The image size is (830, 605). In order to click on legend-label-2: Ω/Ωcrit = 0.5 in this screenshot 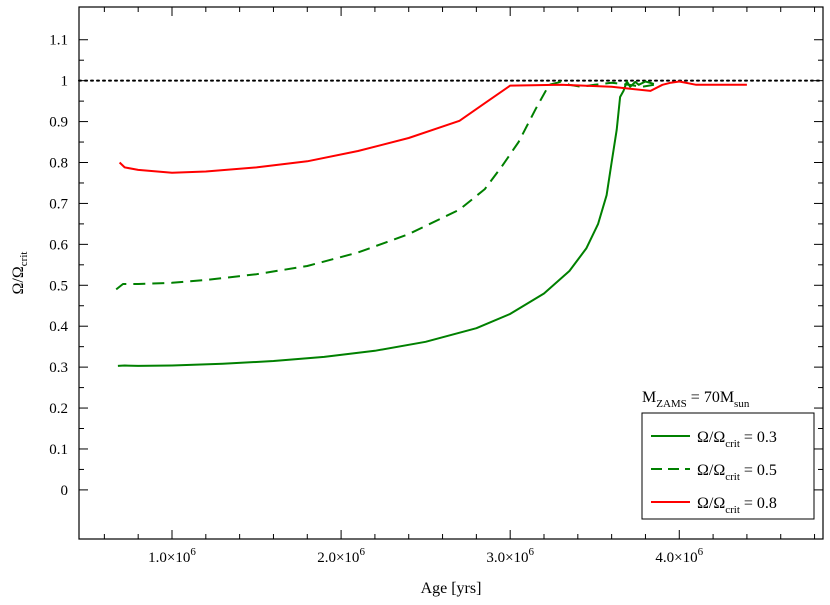, I will do `click(737, 472)`.